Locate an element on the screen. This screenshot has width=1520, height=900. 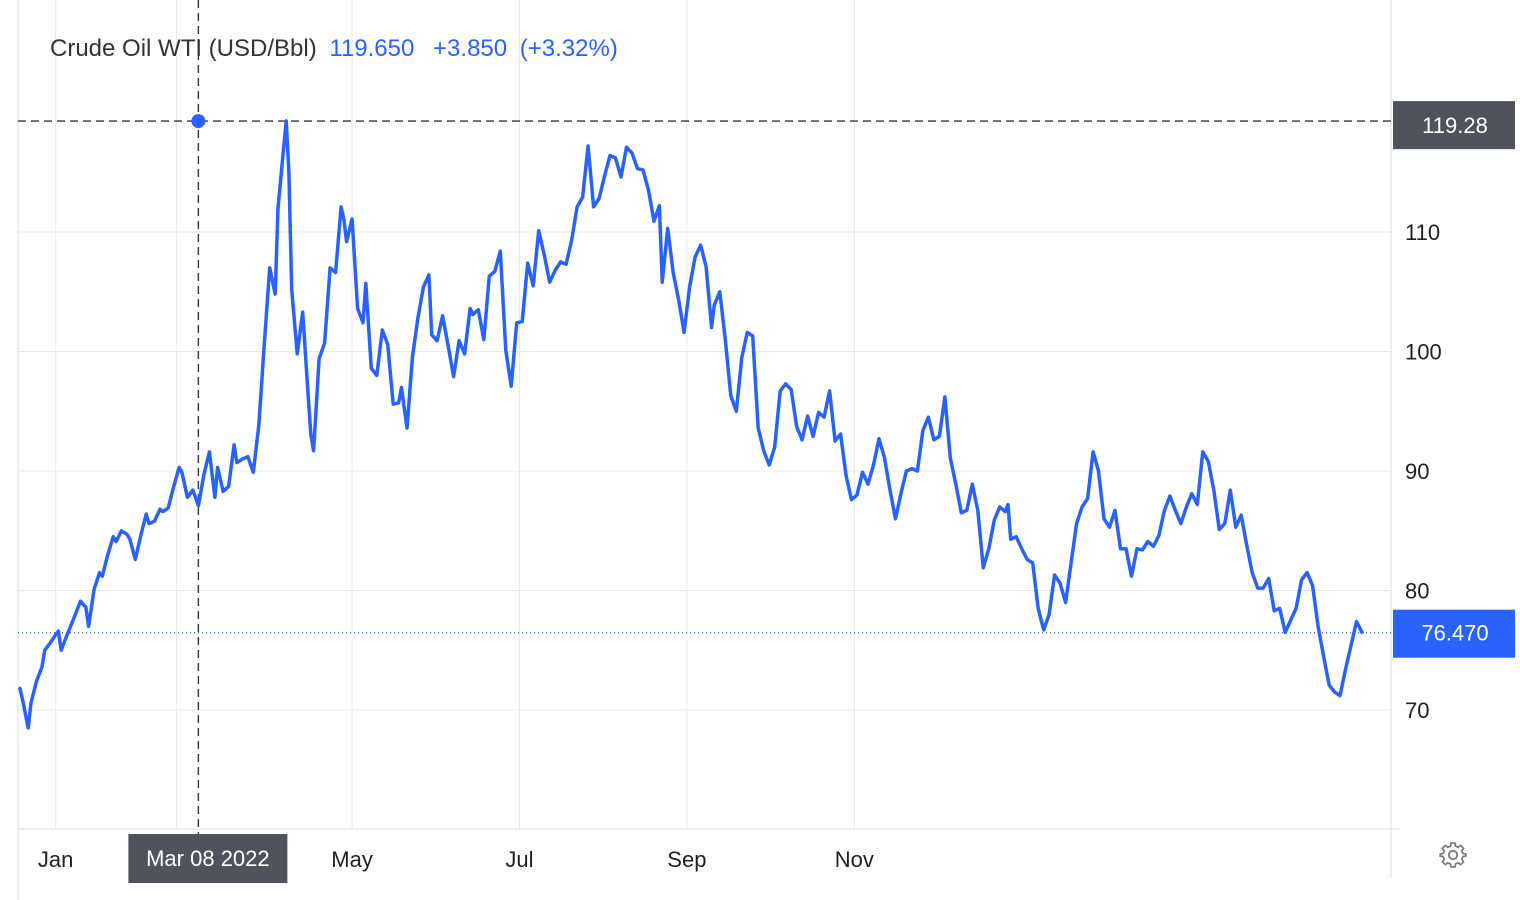
y-axis-tick-labels: 70 80 90 100 110 is located at coordinates (1423, 471).